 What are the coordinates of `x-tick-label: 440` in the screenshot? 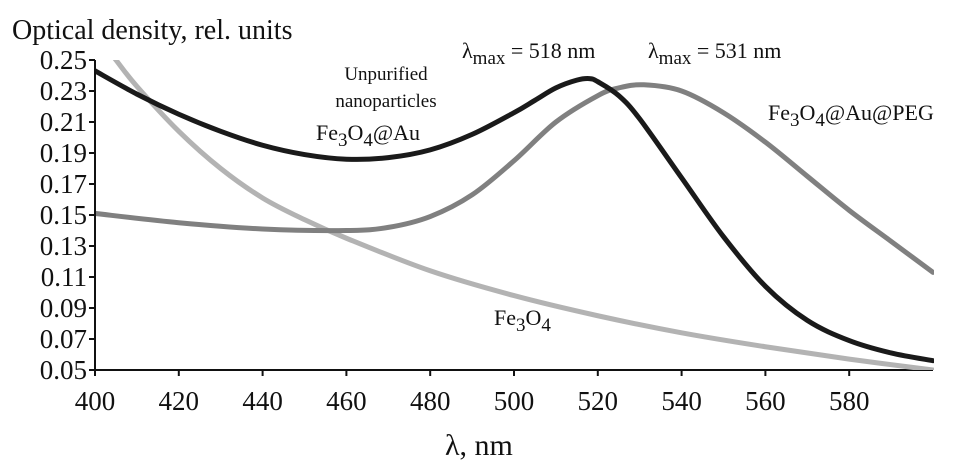 It's located at (262, 401).